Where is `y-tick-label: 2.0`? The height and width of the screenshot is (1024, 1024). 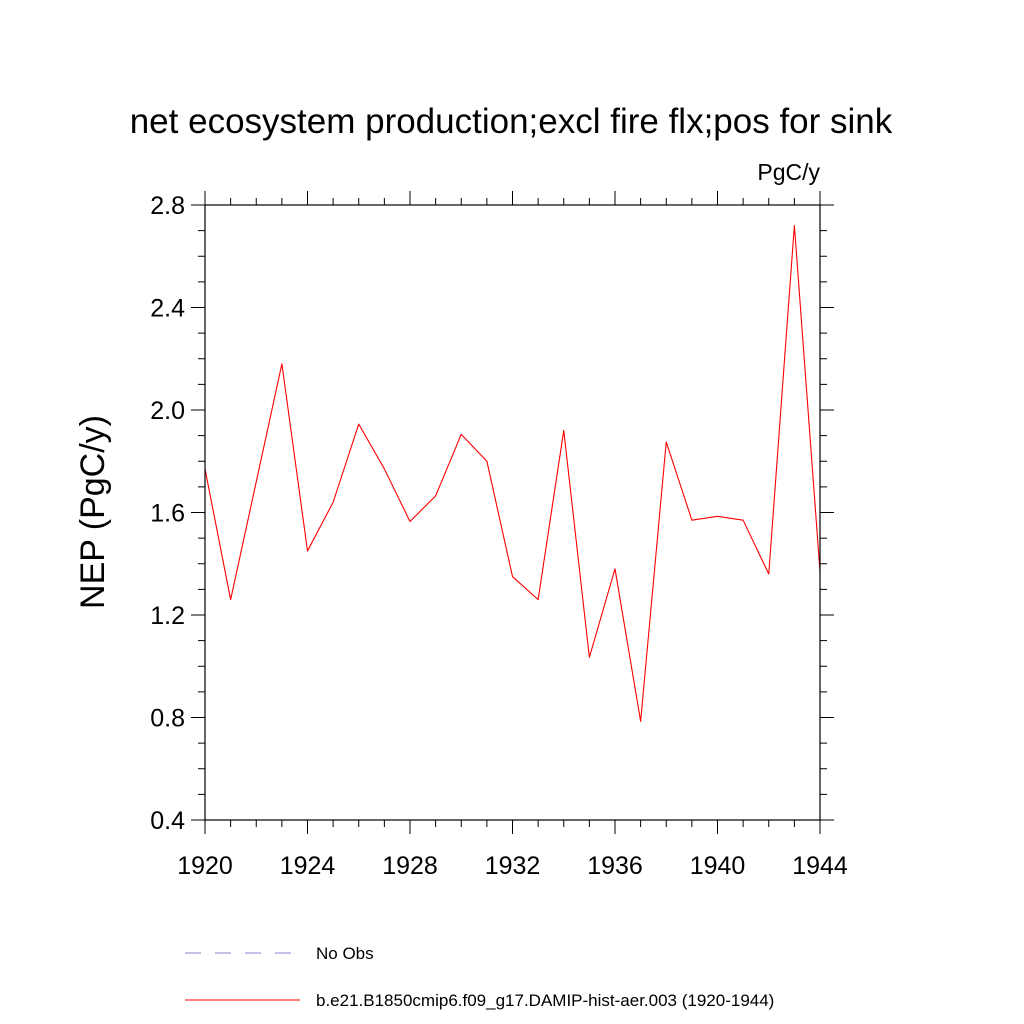
y-tick-label: 2.0 is located at coordinates (167, 411).